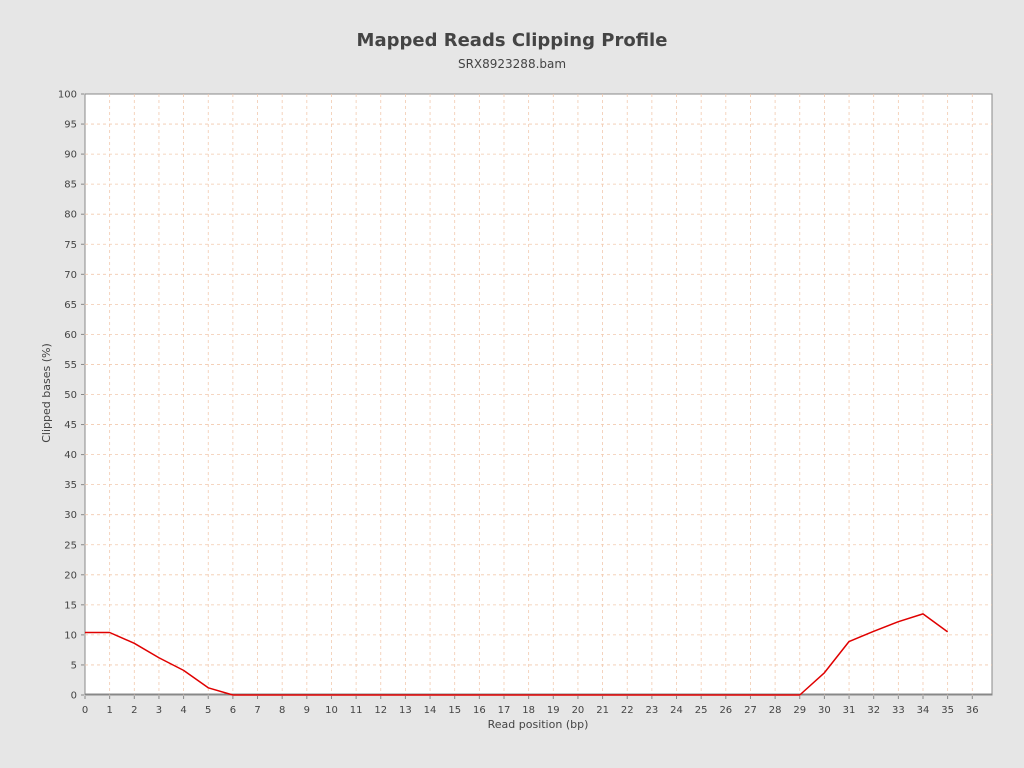  What do you see at coordinates (70, 185) in the screenshot?
I see `y-tick-label: 85` at bounding box center [70, 185].